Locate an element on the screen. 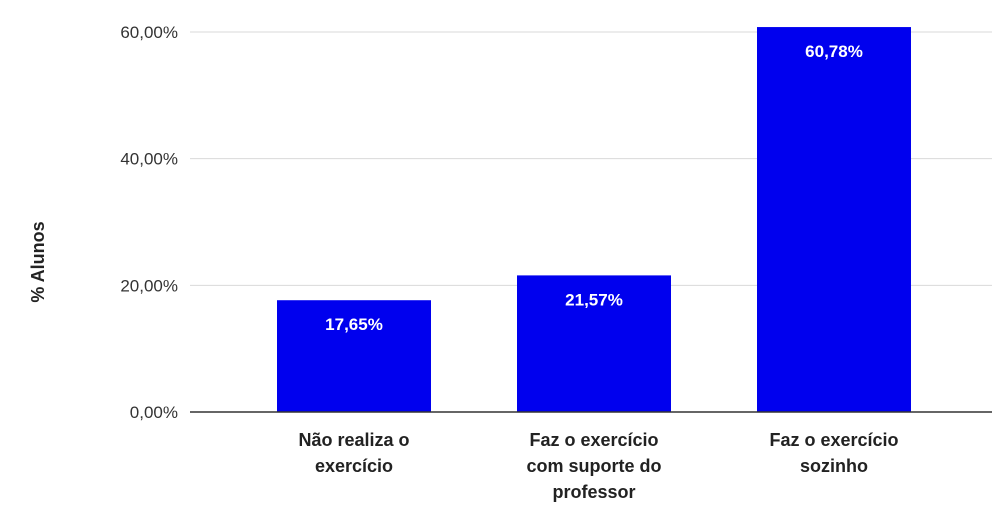 The image size is (992, 514). x-tick-label: Não realiza o exercício is located at coordinates (353, 453).